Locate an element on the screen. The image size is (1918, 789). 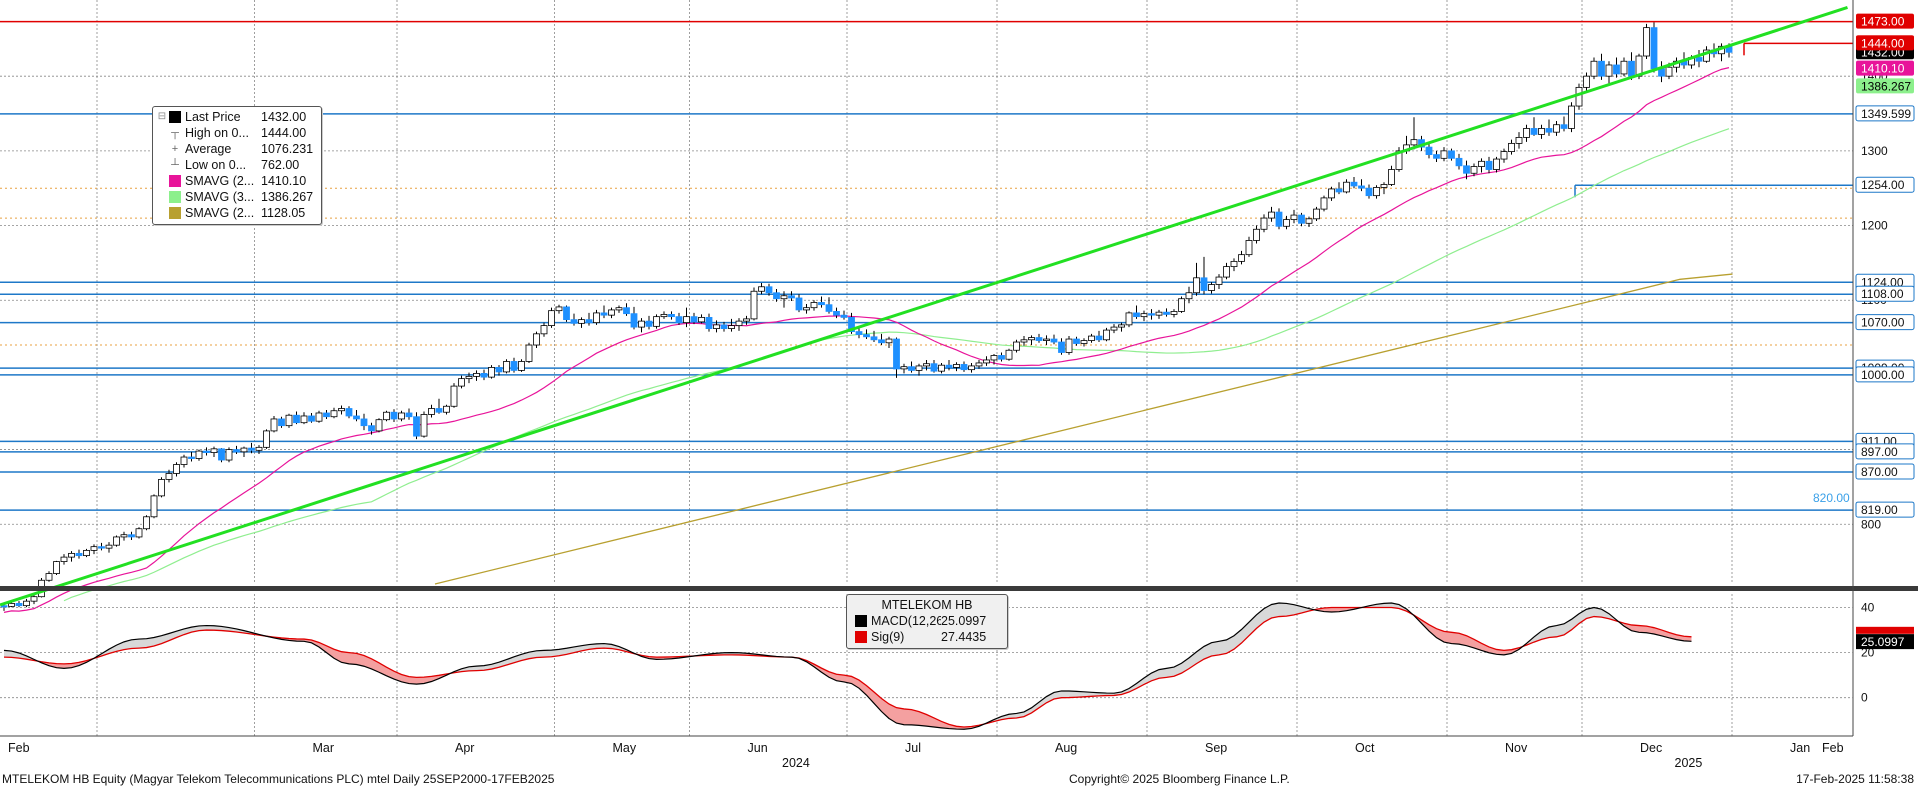
legend-row-average: + Average 1076.231 is located at coordinates (237, 149).